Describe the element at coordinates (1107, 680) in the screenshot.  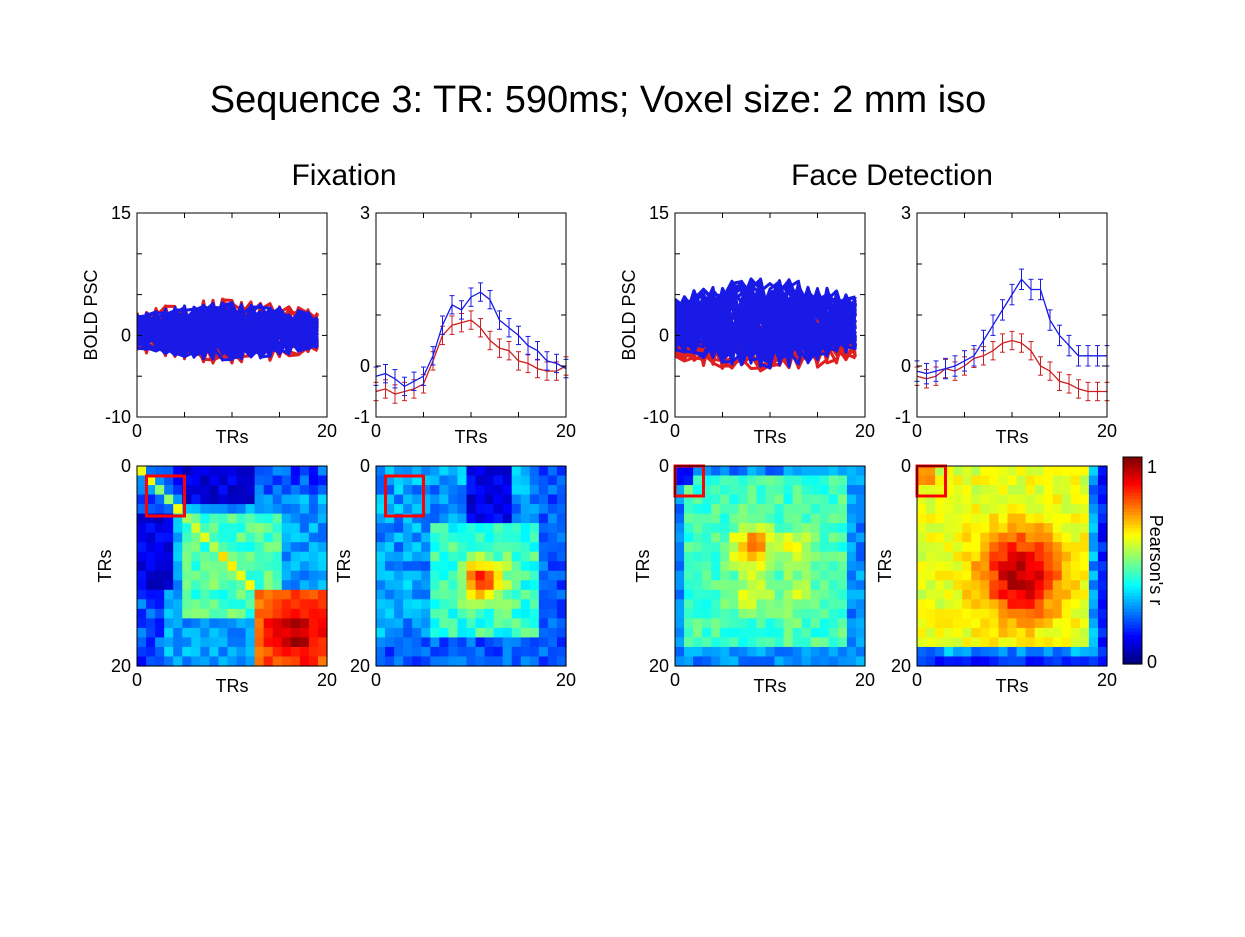
I see `x-tick-label: 20` at that location.